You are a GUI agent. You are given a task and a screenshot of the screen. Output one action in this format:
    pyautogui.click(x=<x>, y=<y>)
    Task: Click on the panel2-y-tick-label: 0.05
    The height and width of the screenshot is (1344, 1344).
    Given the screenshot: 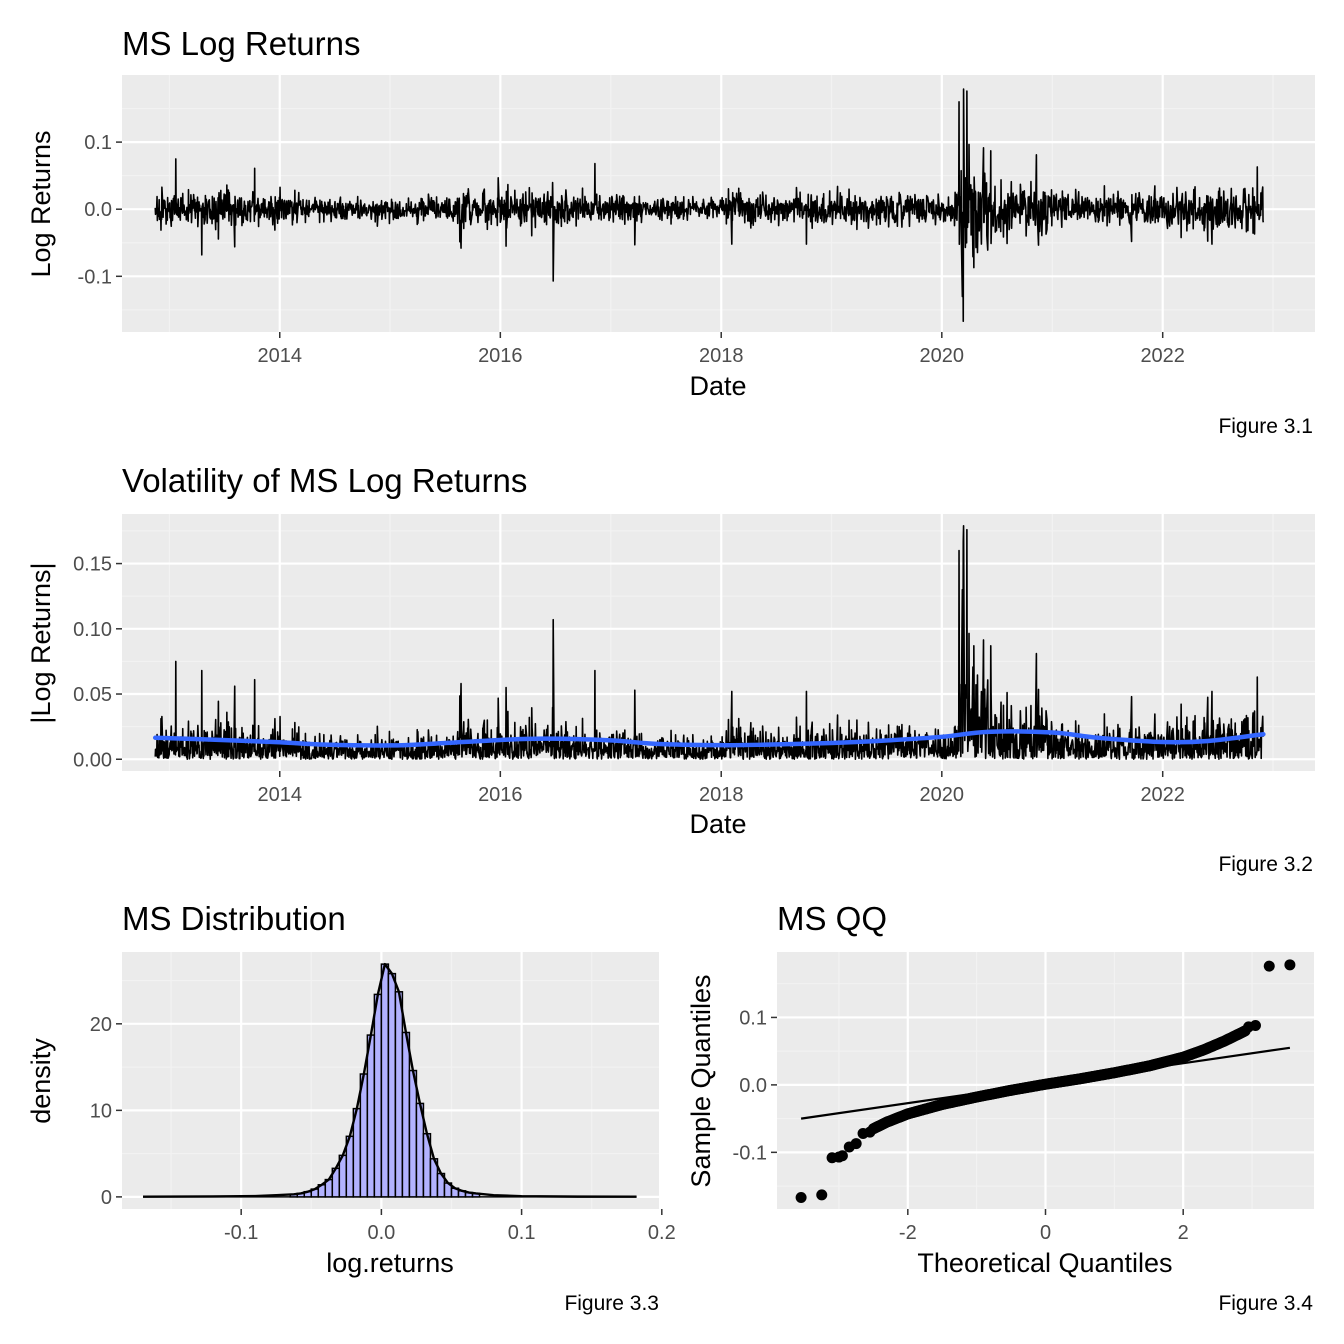 What is the action you would take?
    pyautogui.click(x=92, y=695)
    